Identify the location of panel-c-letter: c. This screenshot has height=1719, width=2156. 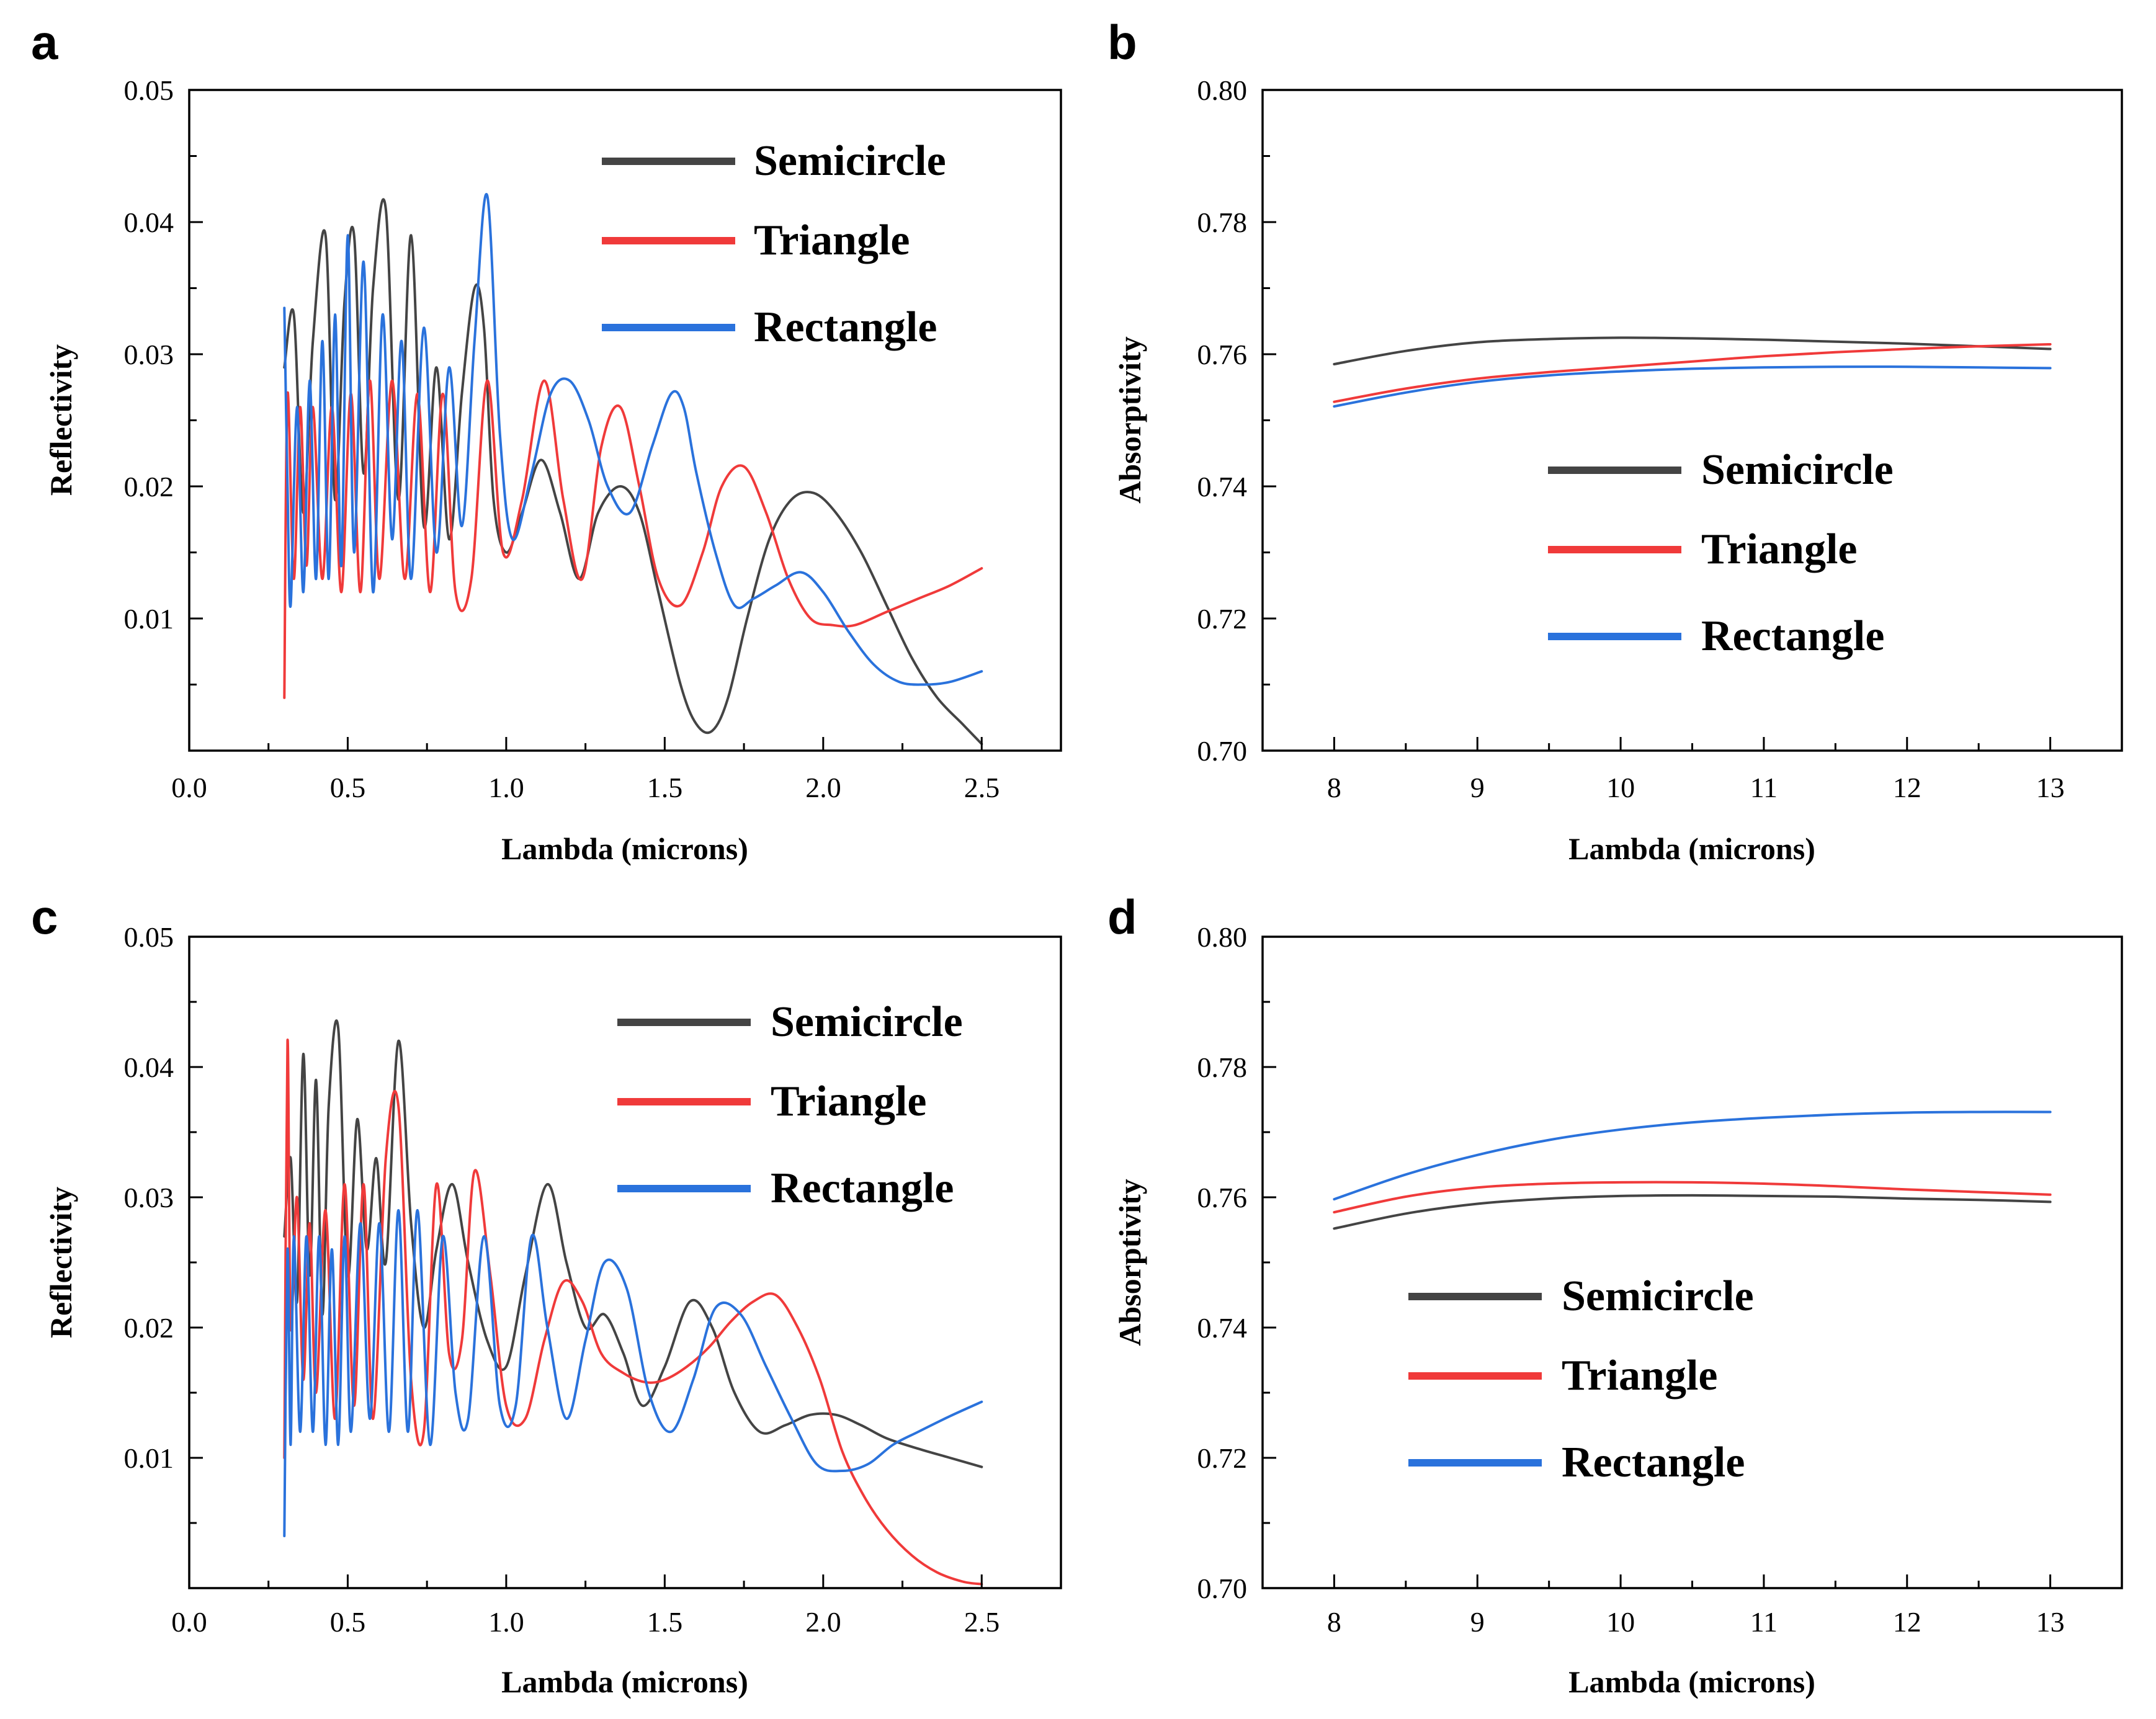
(45, 917).